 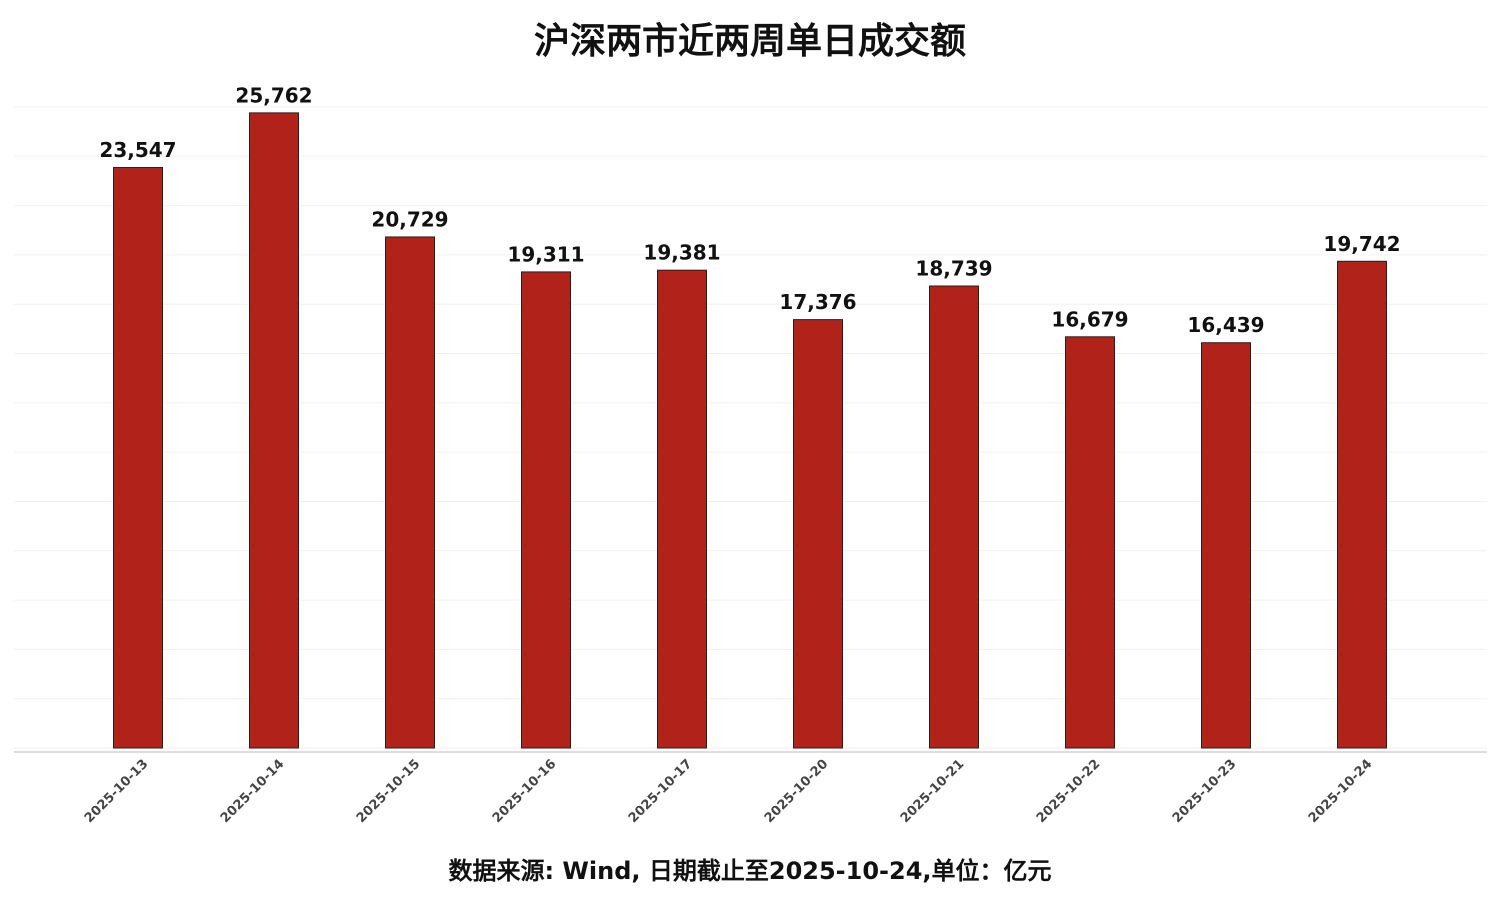 What do you see at coordinates (749, 871) in the screenshot?
I see `source-note: 数据来源: Wind, 日期截止至2025-10-24,单位：亿元` at bounding box center [749, 871].